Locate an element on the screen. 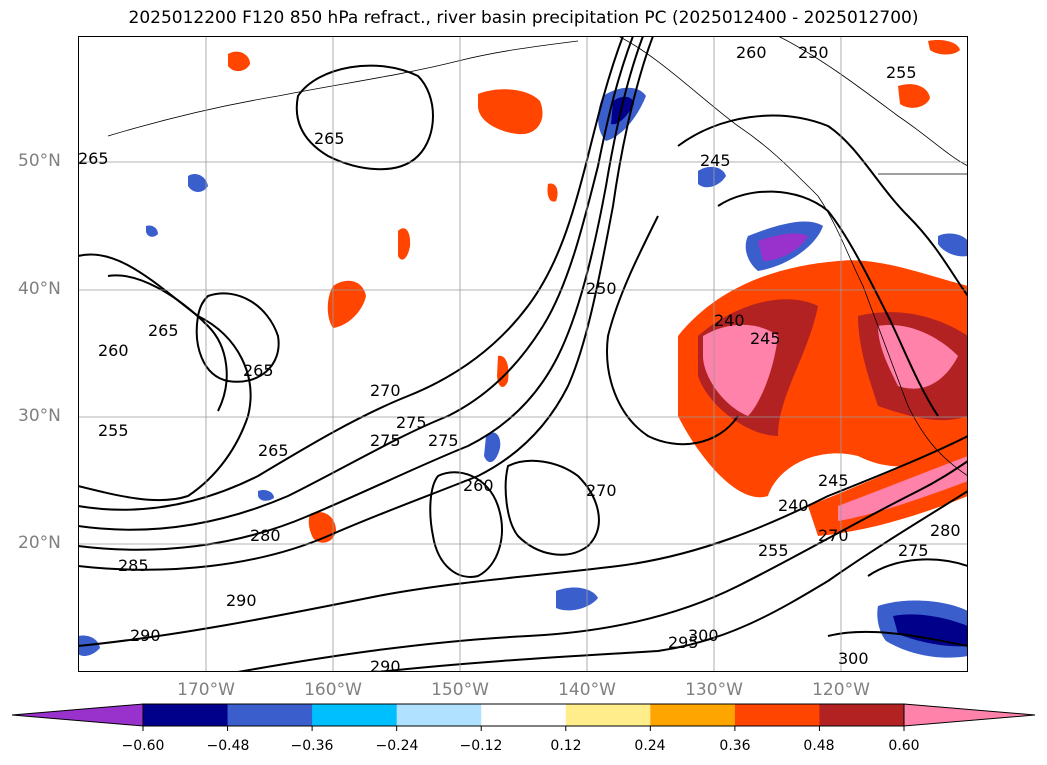 The height and width of the screenshot is (765, 1047). colorbar-extend-low is located at coordinates (77, 715).